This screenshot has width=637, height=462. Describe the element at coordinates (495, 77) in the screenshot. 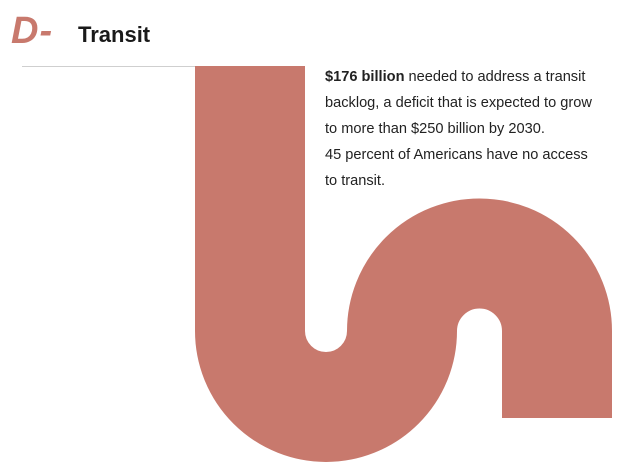

I see `text: needed to address a transit` at that location.